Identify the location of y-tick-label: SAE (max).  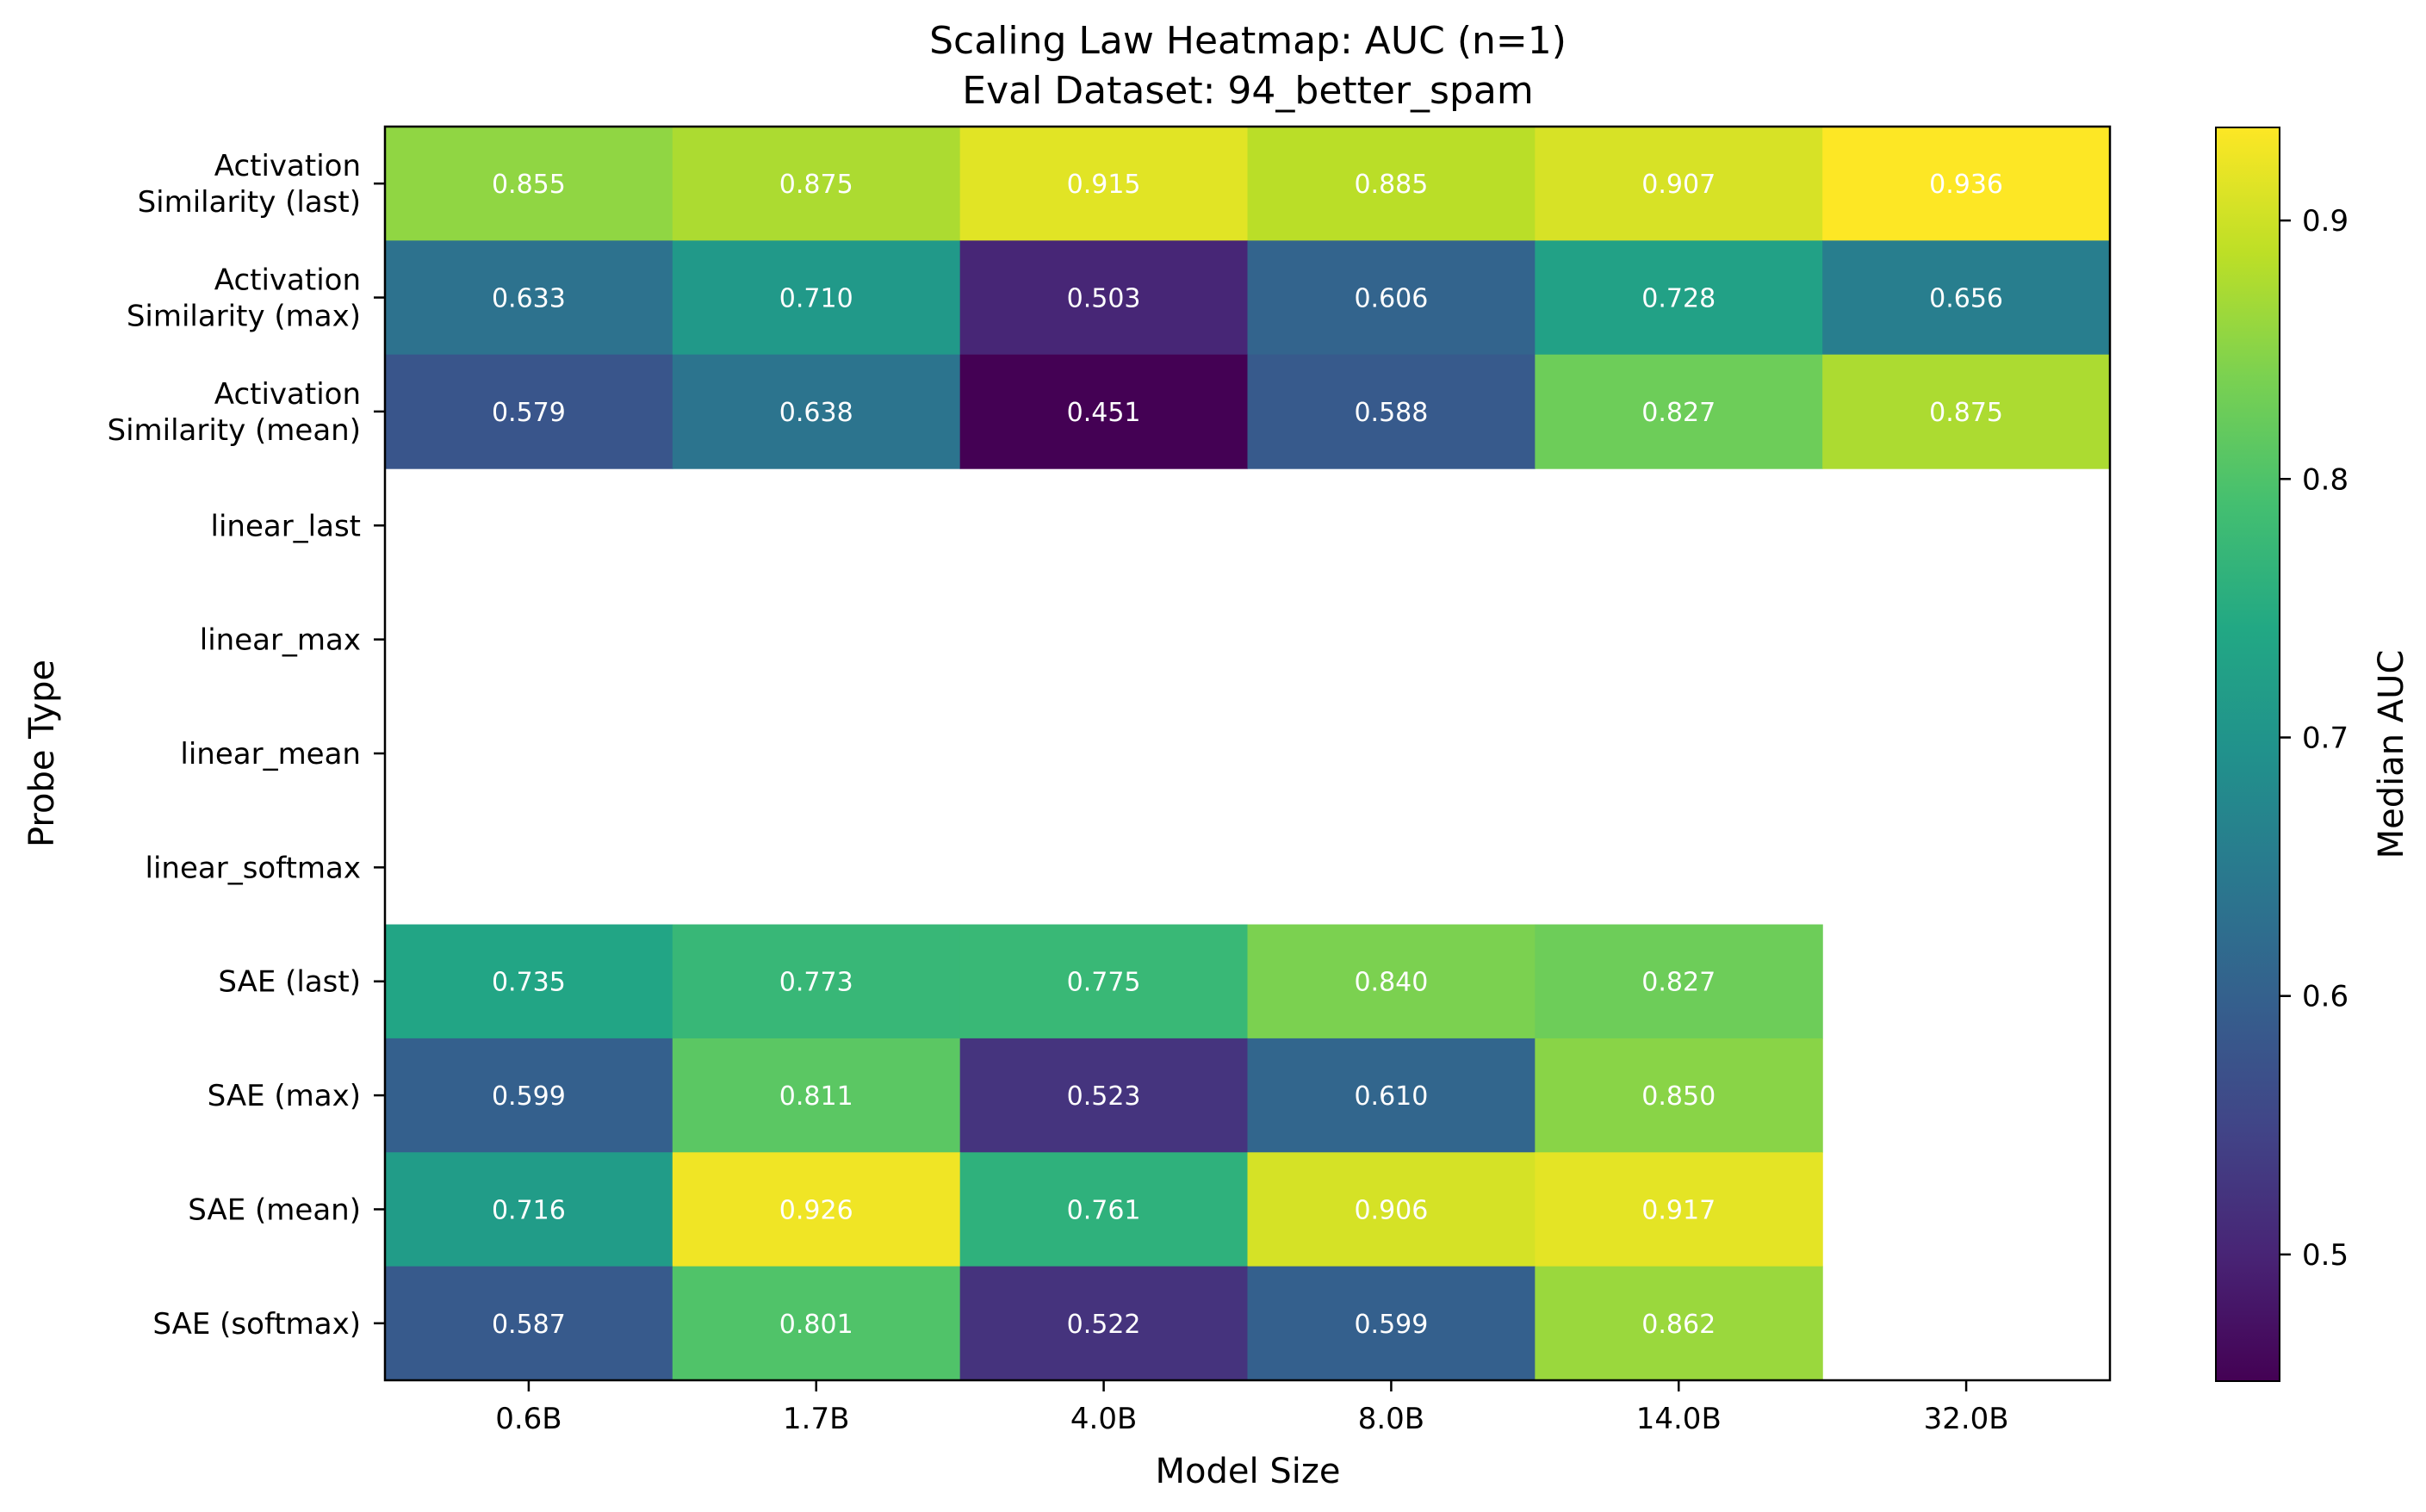
(284, 1096).